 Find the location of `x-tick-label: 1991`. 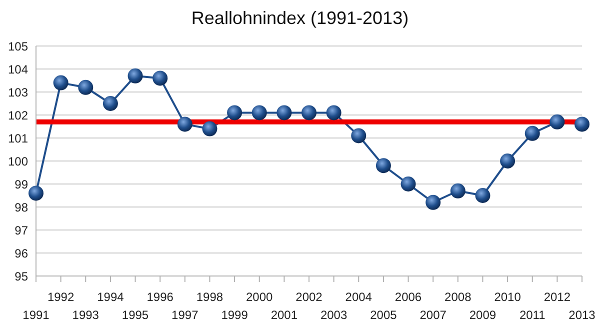

x-tick-label: 1991 is located at coordinates (36, 315).